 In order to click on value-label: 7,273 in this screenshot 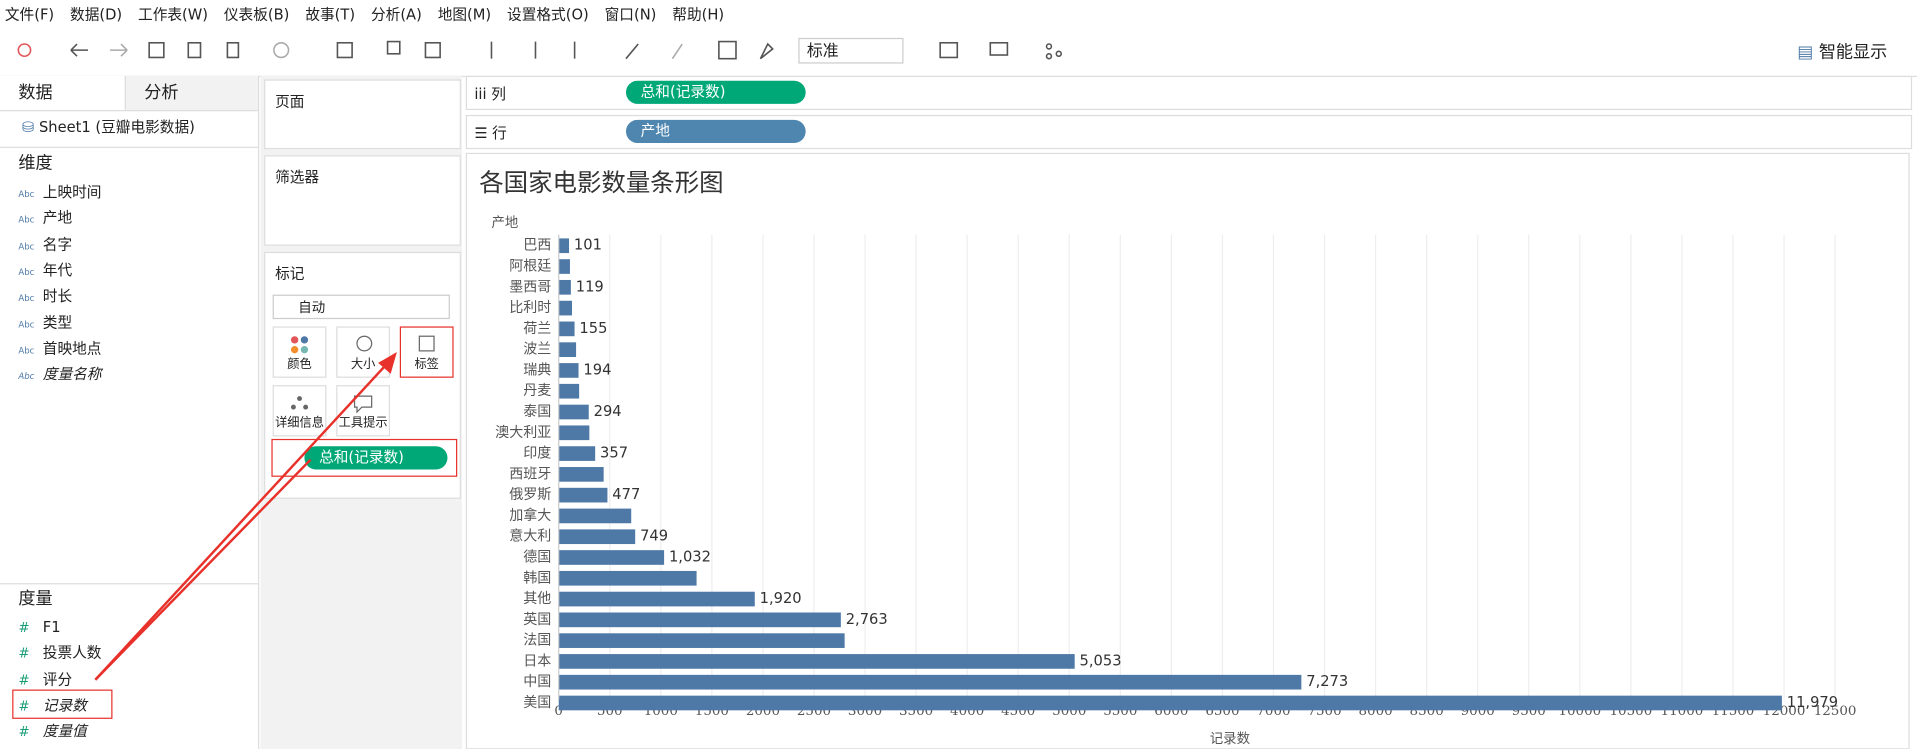, I will do `click(1327, 681)`.